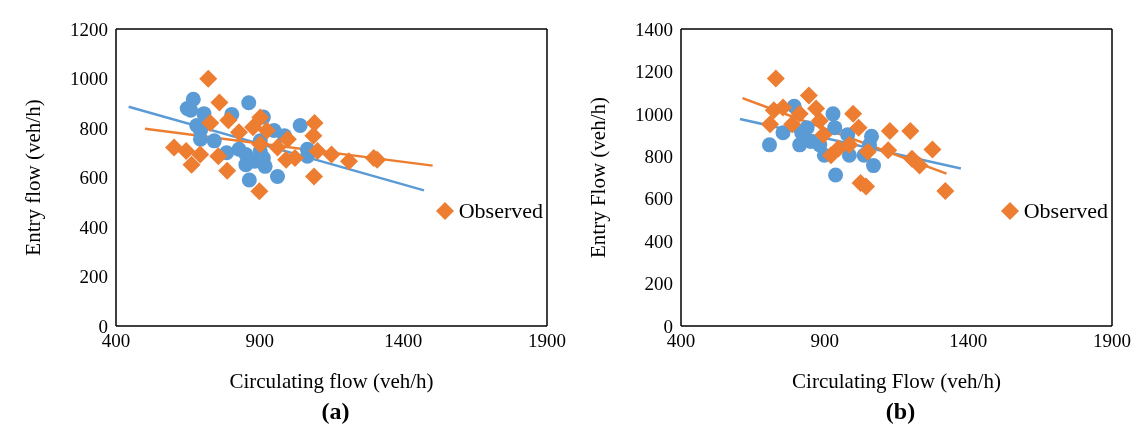  Describe the element at coordinates (900, 411) in the screenshot. I see `text: (b)` at that location.